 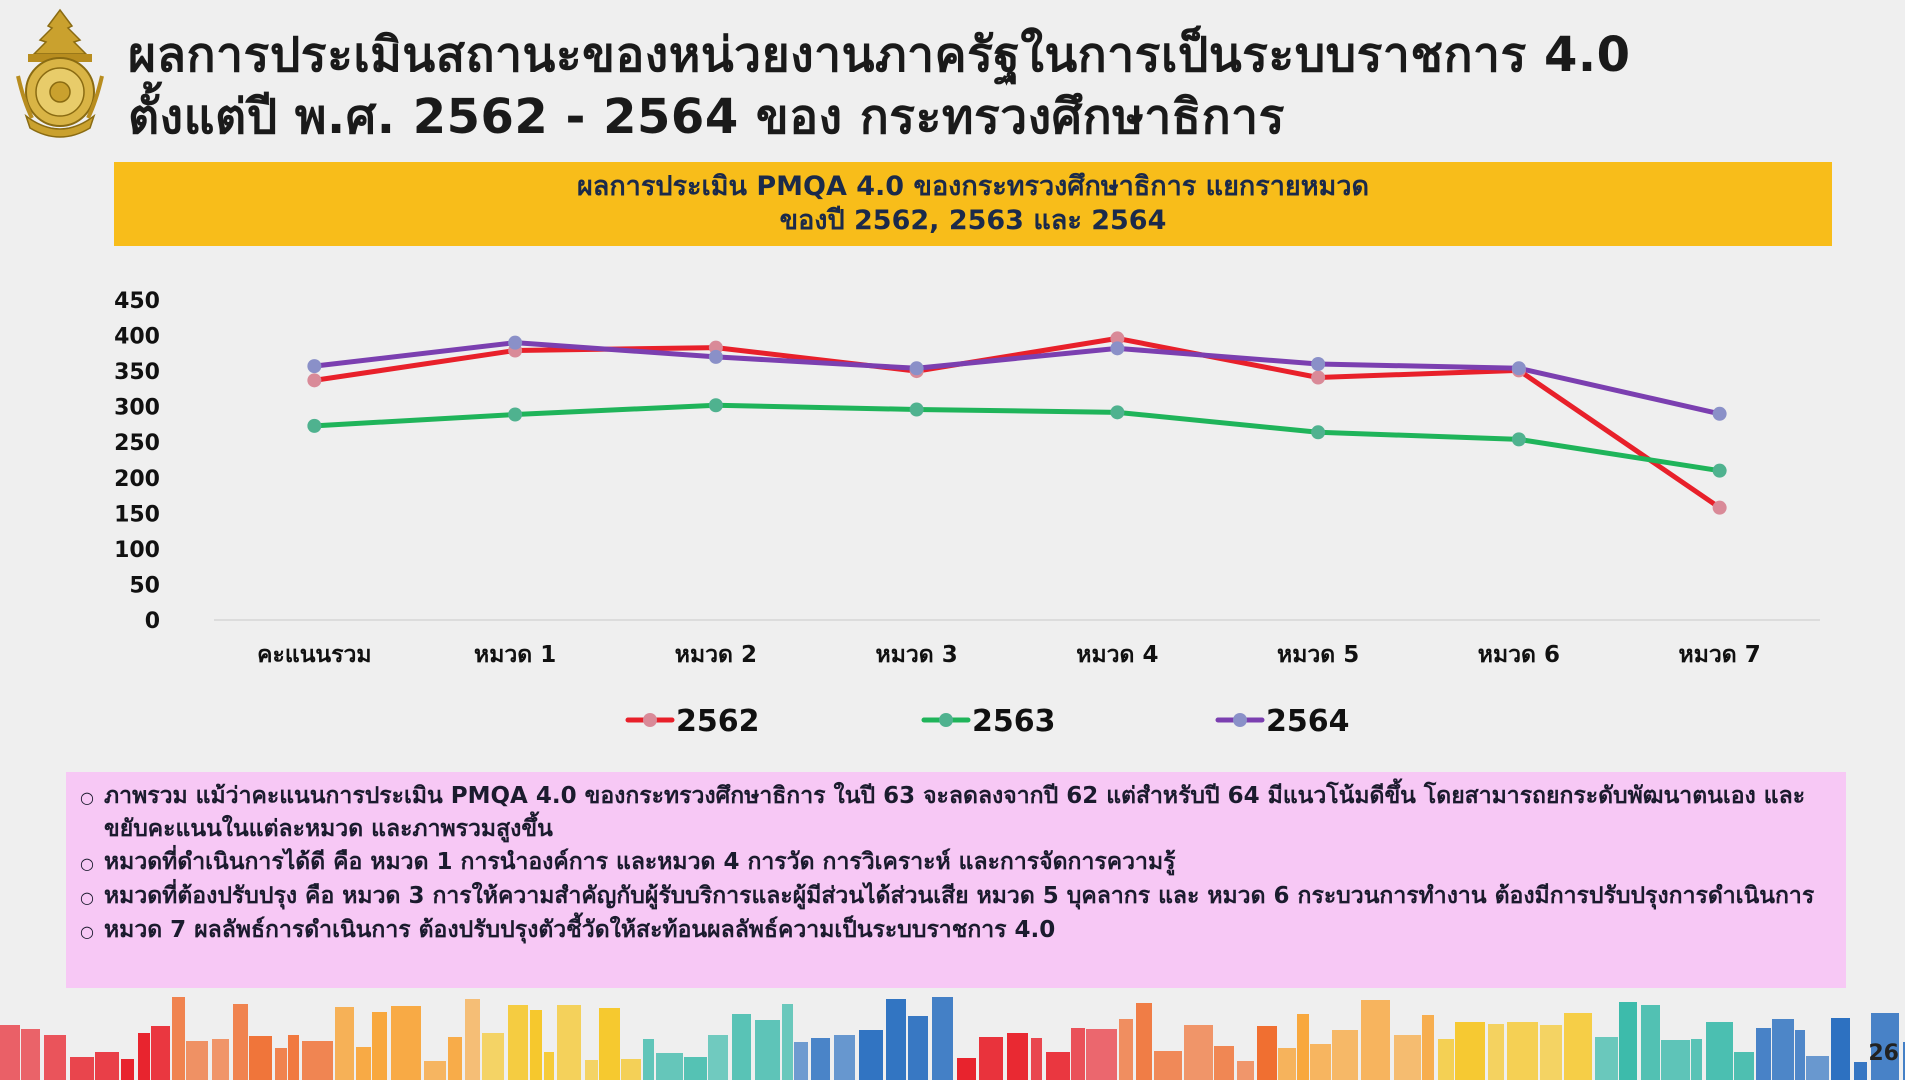 What do you see at coordinates (973, 220) in the screenshot?
I see `banner-line-2: ของปี 2562, 2563 และ 2564` at bounding box center [973, 220].